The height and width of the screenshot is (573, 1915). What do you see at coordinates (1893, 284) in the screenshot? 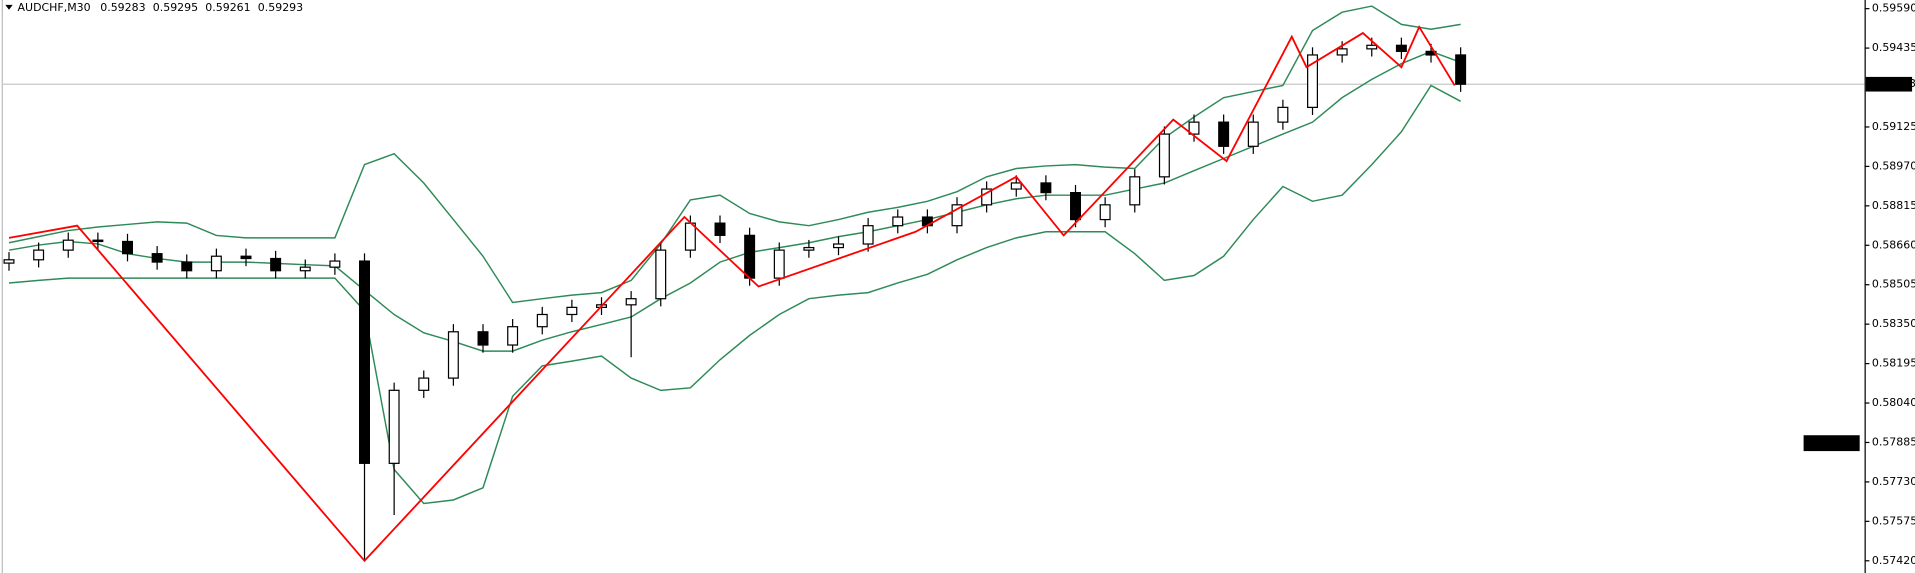
I see `y-tick-label: 0.58505` at bounding box center [1893, 284].